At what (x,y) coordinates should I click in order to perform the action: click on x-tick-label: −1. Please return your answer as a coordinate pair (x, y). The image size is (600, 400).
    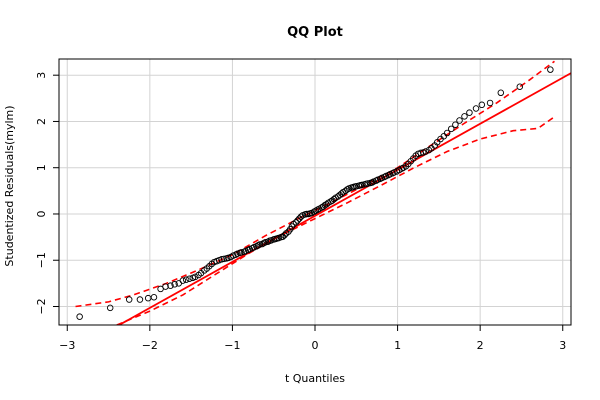
    Looking at the image, I should click on (232, 345).